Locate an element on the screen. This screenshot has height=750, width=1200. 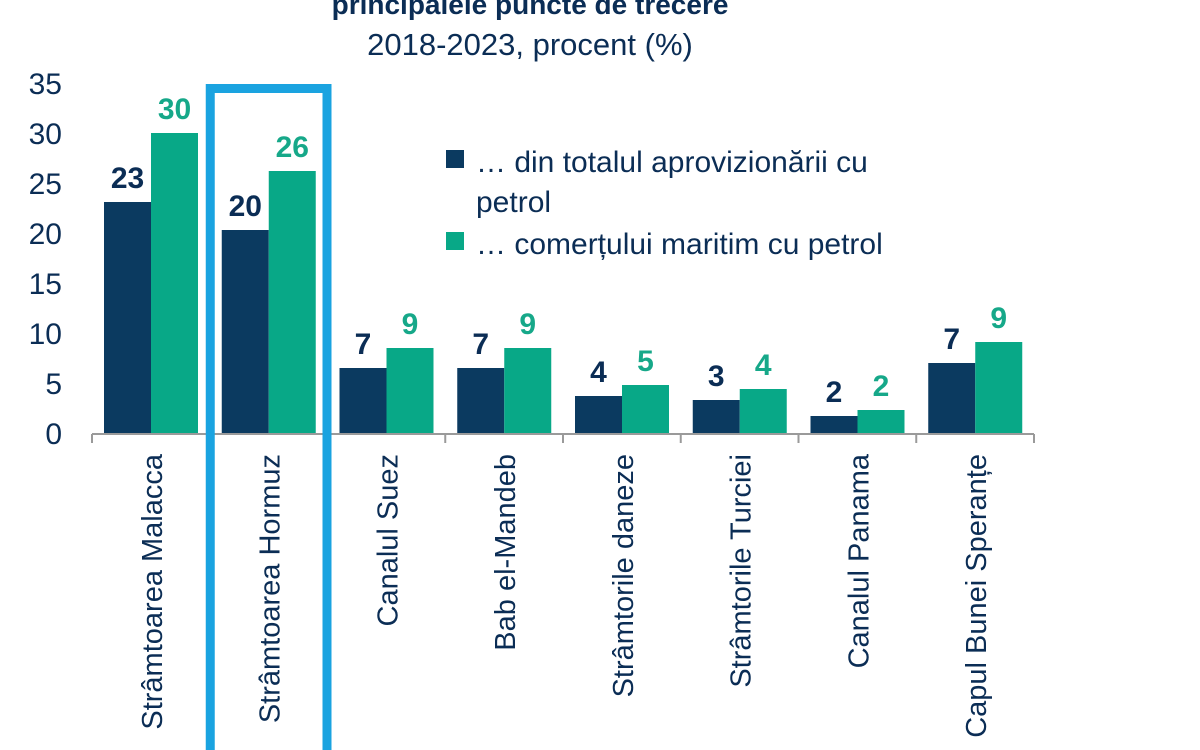
x-tick-label: Strâmtorile Turciei is located at coordinates (742, 571).